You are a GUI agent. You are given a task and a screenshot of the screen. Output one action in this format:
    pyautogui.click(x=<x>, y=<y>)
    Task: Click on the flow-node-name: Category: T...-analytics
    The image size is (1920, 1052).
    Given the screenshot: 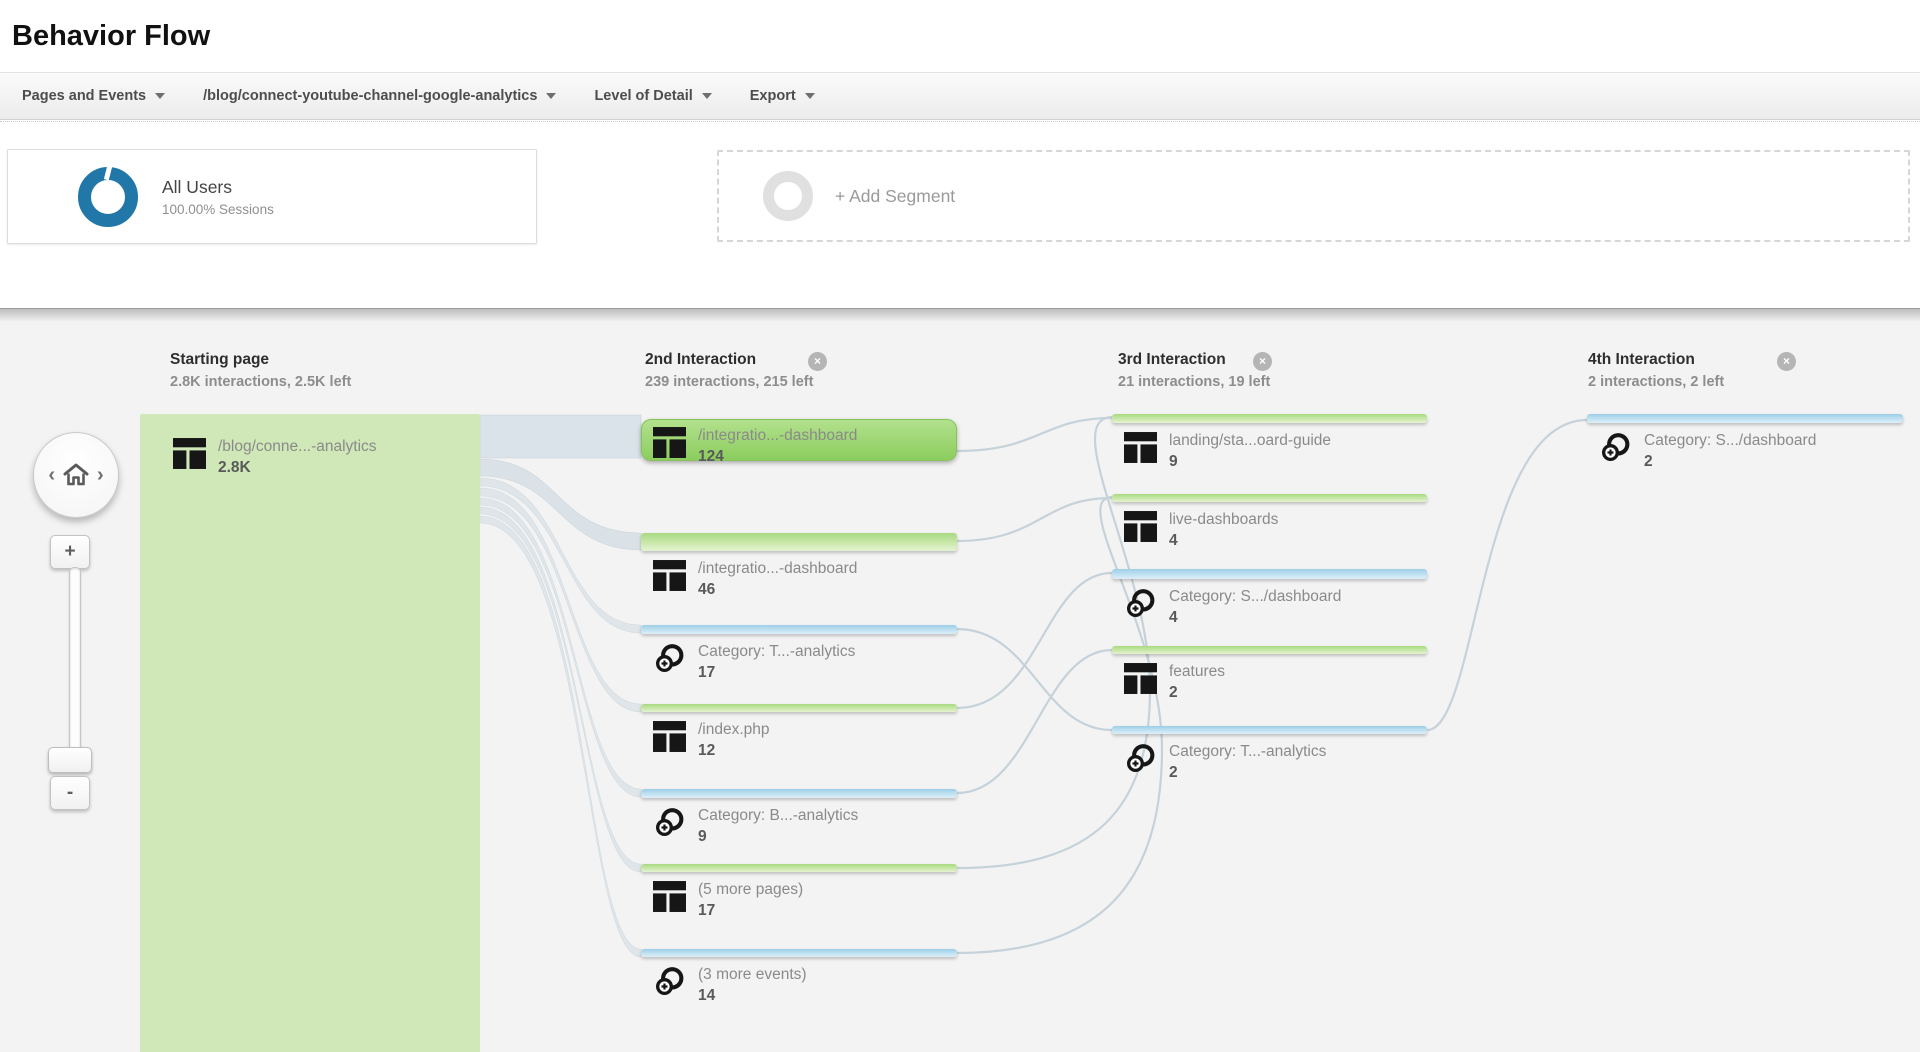 What is the action you would take?
    pyautogui.click(x=1248, y=751)
    